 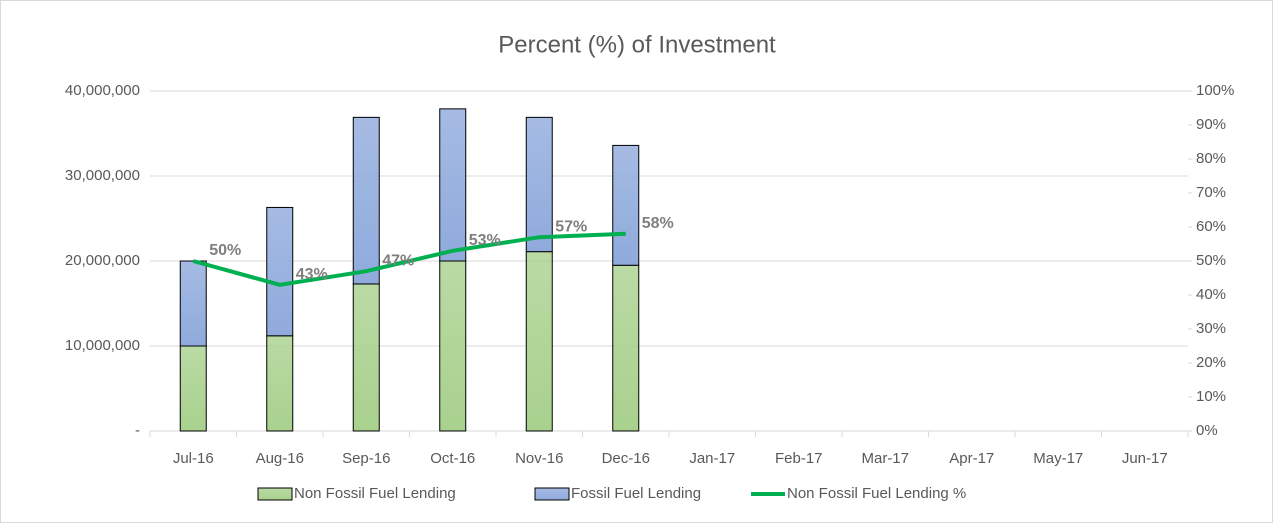 I want to click on line, so click(x=409, y=259).